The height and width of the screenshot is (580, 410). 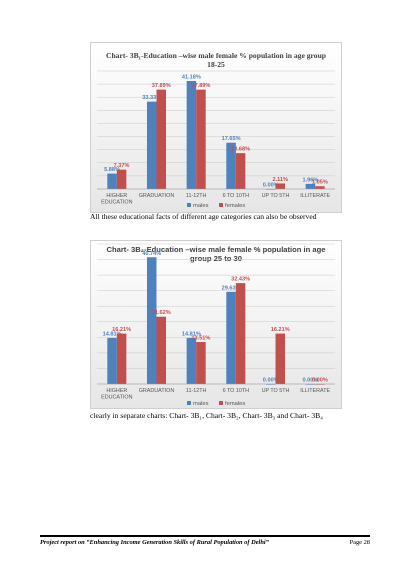 I want to click on data-label: 1.05%, so click(x=320, y=183).